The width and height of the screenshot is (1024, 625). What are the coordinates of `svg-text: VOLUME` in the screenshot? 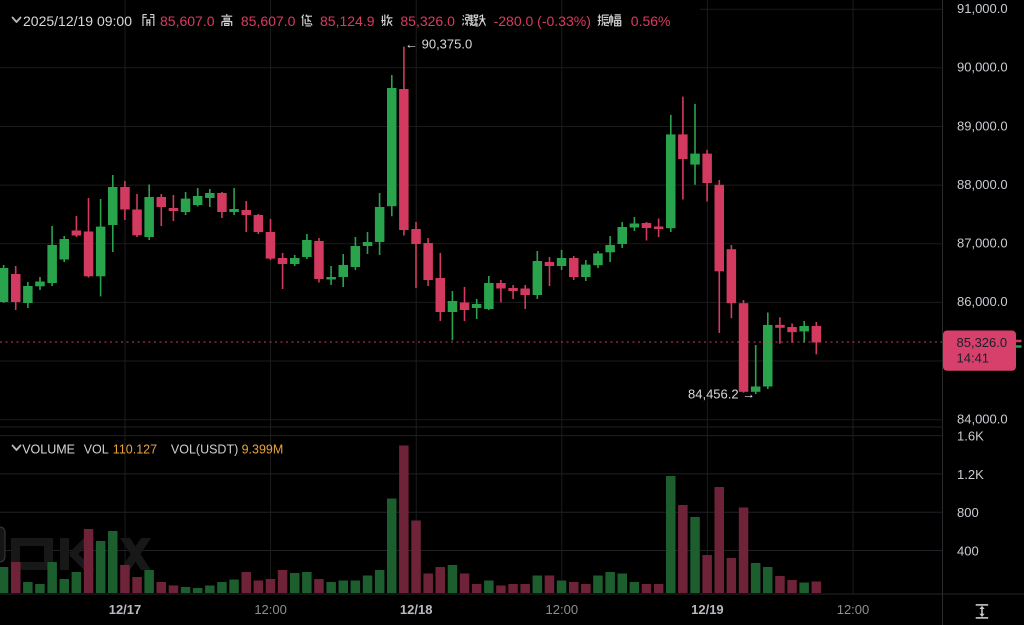 It's located at (48, 450).